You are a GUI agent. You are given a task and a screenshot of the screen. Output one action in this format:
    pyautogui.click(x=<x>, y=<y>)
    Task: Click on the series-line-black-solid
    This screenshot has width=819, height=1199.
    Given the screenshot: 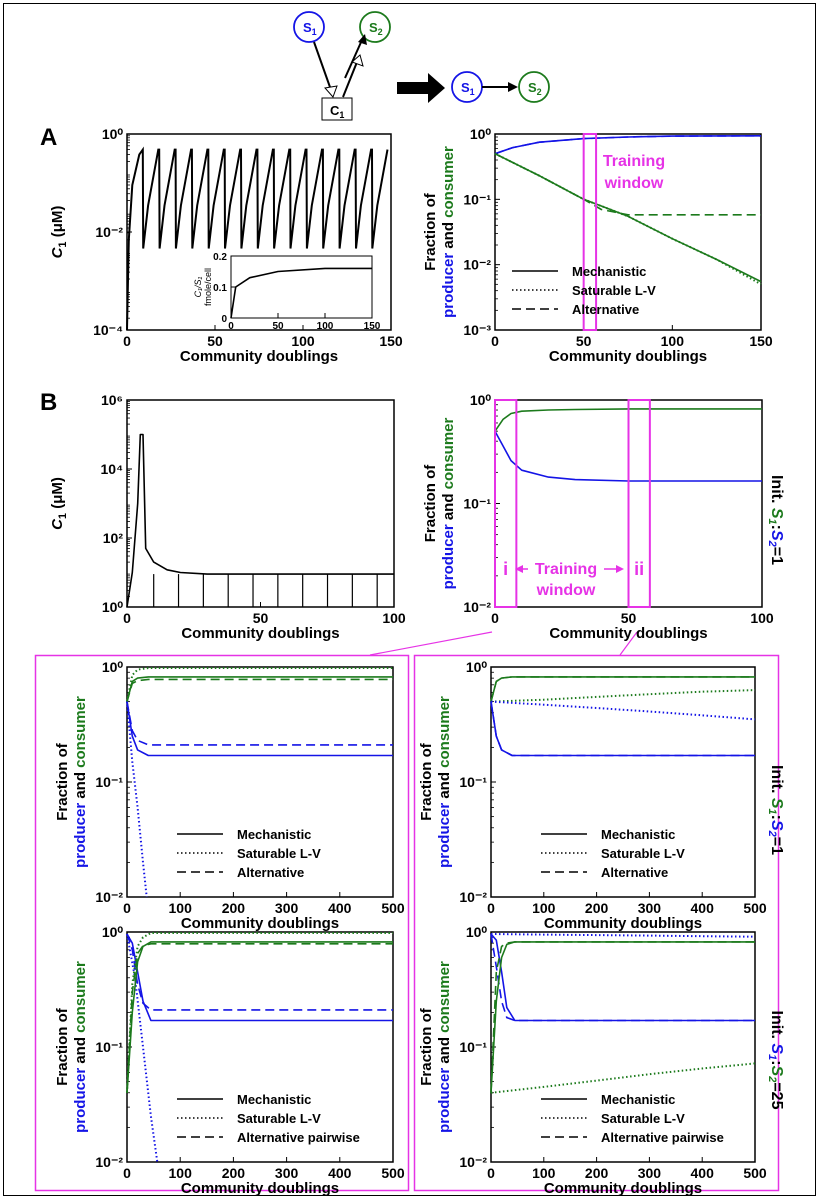 What is the action you would take?
    pyautogui.click(x=260, y=520)
    